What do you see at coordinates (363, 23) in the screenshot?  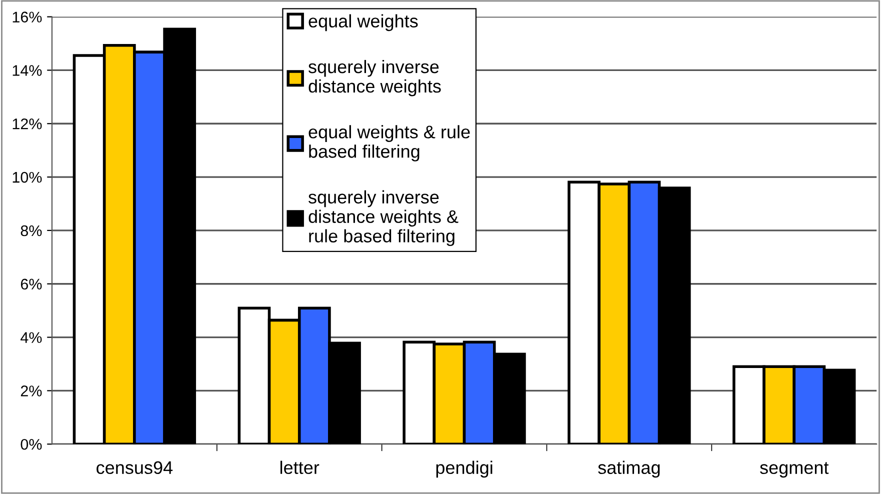 I see `legend-label: equal weights` at bounding box center [363, 23].